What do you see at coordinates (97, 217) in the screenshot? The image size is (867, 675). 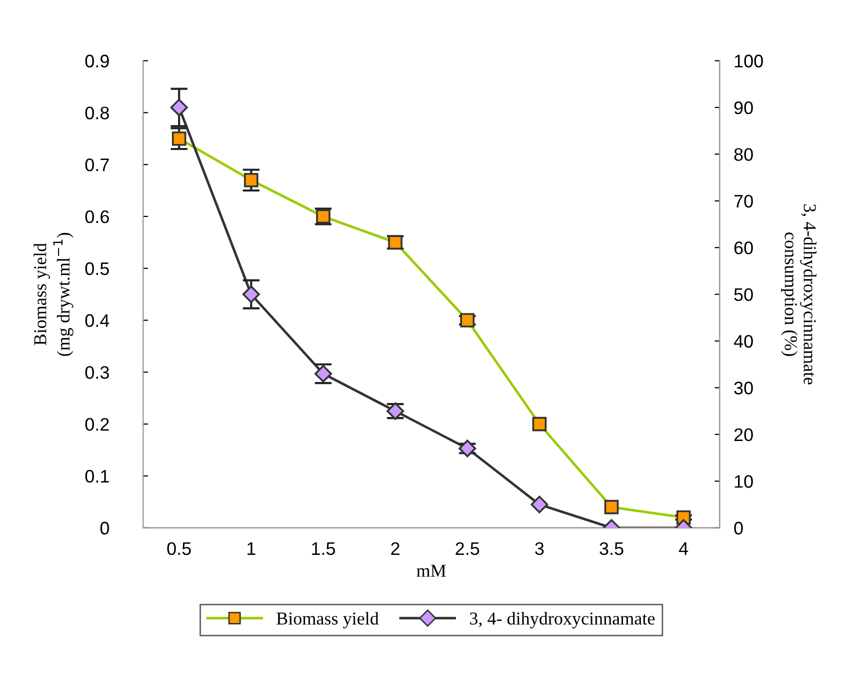 I see `y-tick-label: 0.6` at bounding box center [97, 217].